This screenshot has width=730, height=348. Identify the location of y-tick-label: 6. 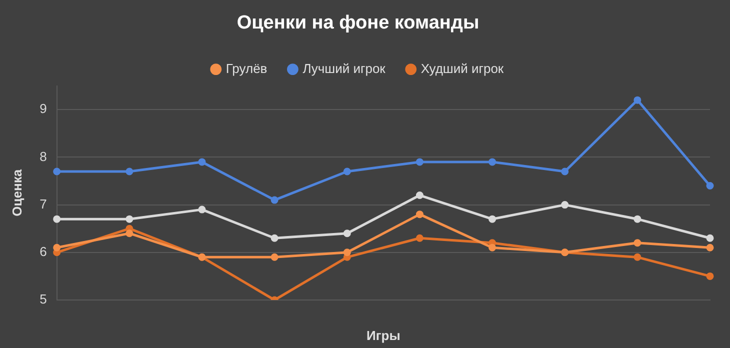
(43, 251).